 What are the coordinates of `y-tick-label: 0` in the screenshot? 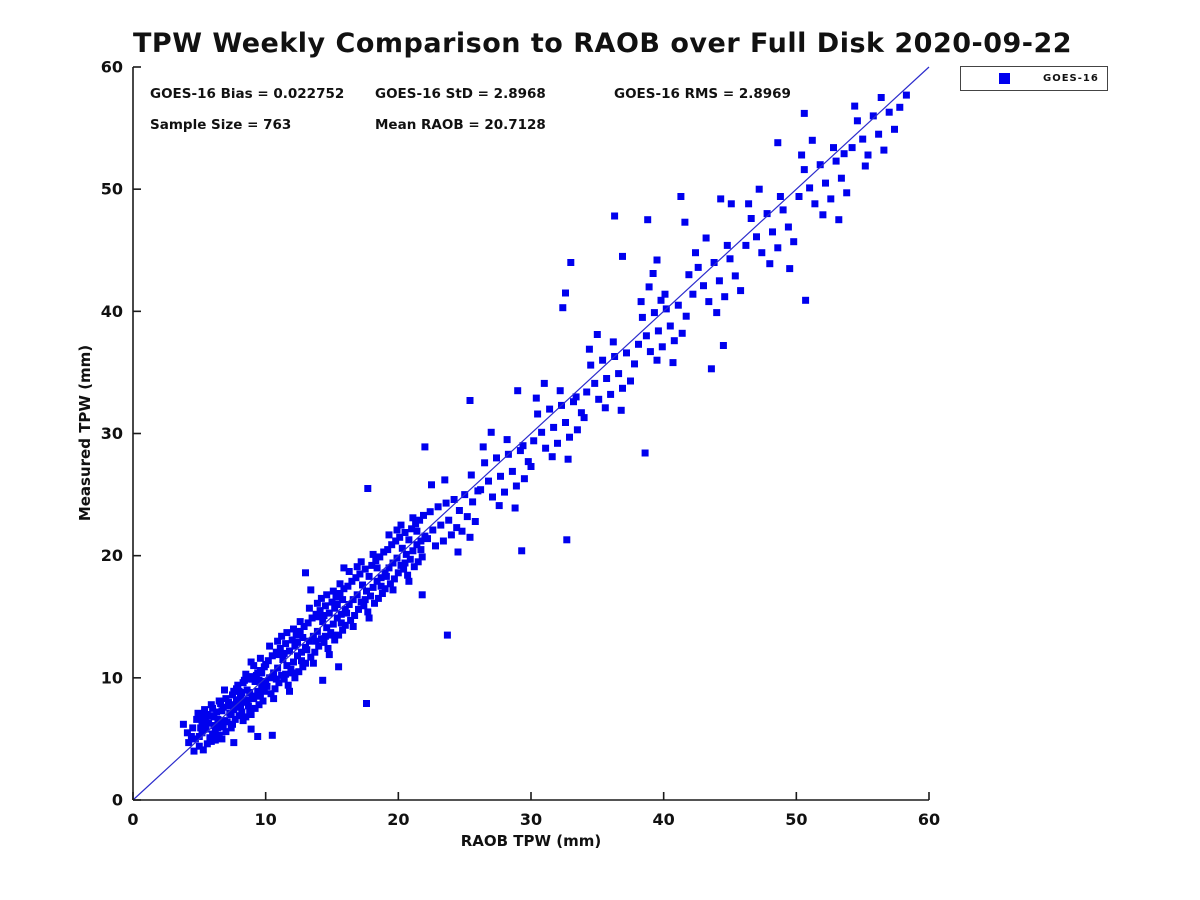 It's located at (117, 800).